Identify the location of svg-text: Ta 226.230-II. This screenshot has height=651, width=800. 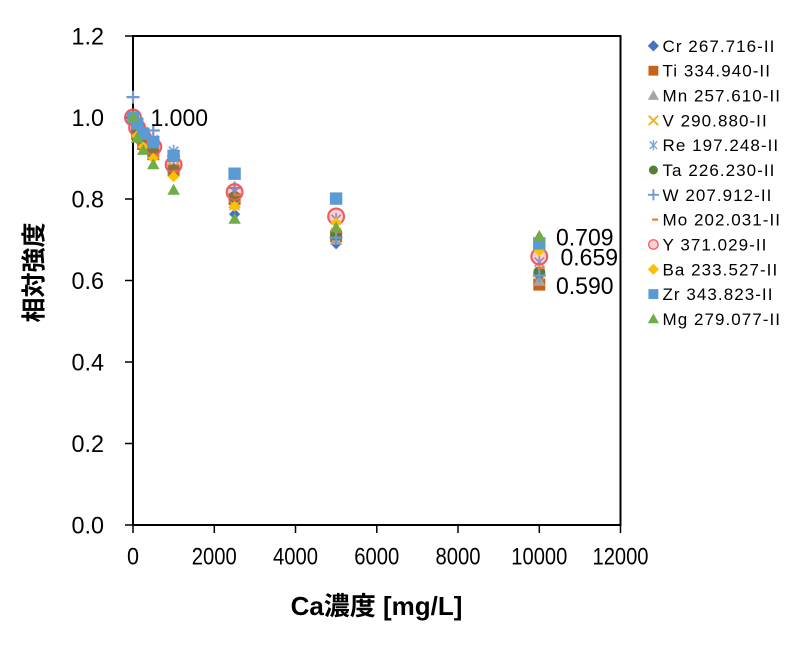
(719, 170).